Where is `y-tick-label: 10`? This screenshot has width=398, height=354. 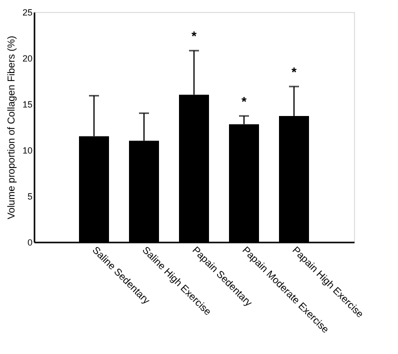 y-tick-label: 10 is located at coordinates (27, 151).